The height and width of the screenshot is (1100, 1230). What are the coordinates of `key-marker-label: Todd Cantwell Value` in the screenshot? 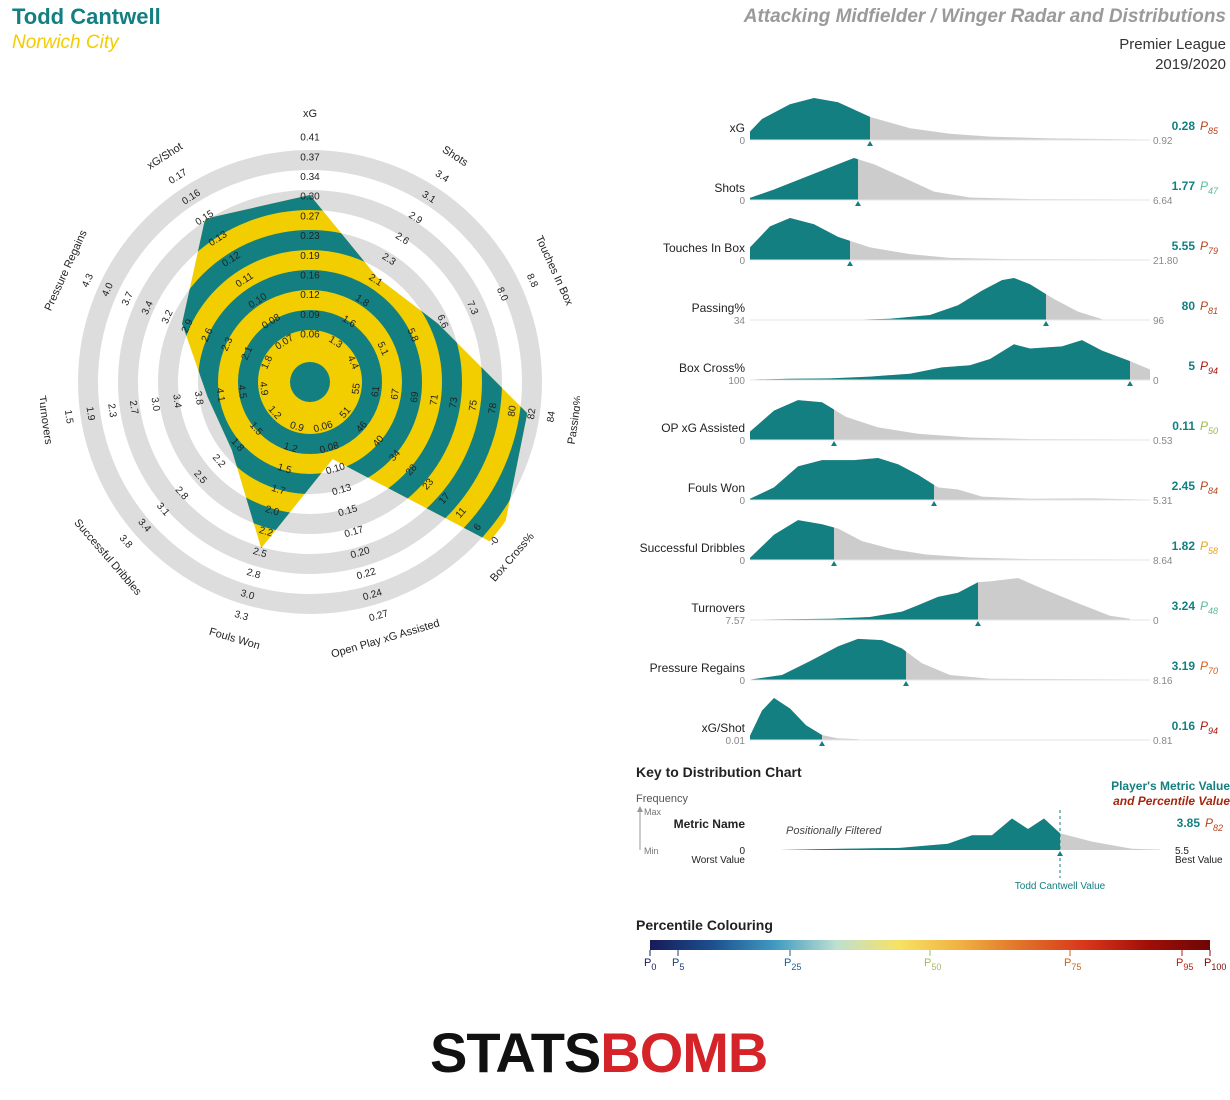 It's located at (1060, 886).